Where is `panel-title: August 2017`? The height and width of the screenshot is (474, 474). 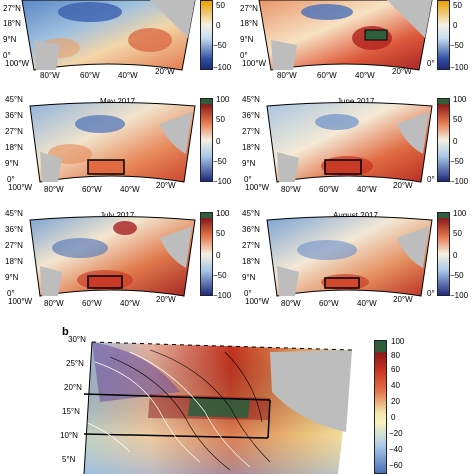 panel-title: August 2017 is located at coordinates (355, 215).